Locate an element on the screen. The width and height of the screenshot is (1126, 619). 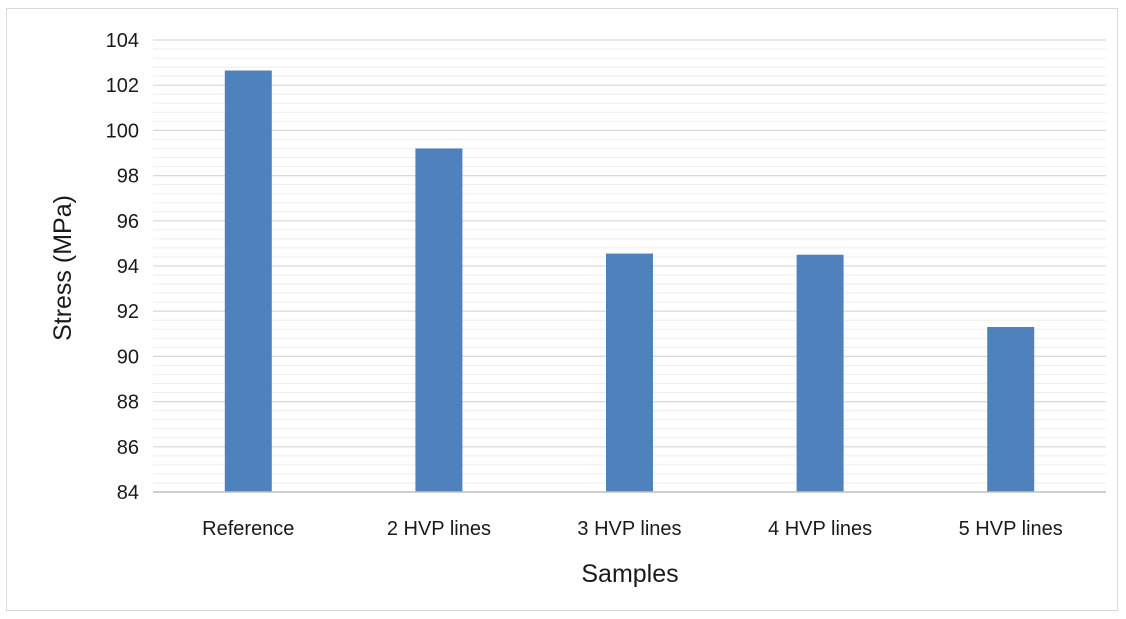
y-tick-label: 98 is located at coordinates (128, 177).